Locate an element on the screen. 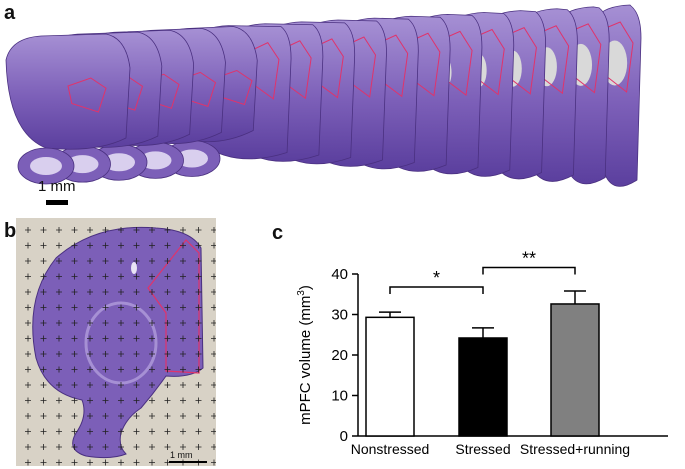  panel-b-scalebar is located at coordinates (188, 462).